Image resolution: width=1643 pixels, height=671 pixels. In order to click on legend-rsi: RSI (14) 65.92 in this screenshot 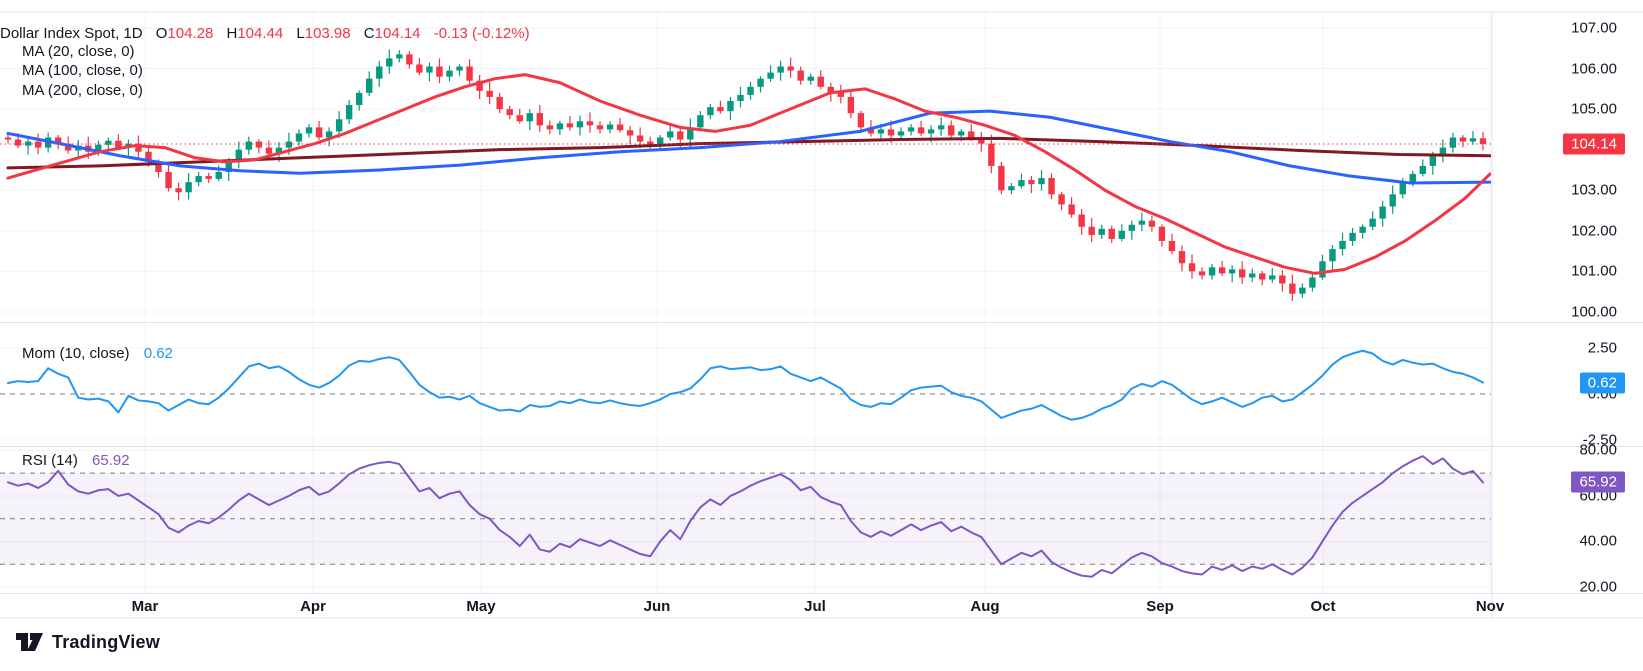, I will do `click(76, 461)`.